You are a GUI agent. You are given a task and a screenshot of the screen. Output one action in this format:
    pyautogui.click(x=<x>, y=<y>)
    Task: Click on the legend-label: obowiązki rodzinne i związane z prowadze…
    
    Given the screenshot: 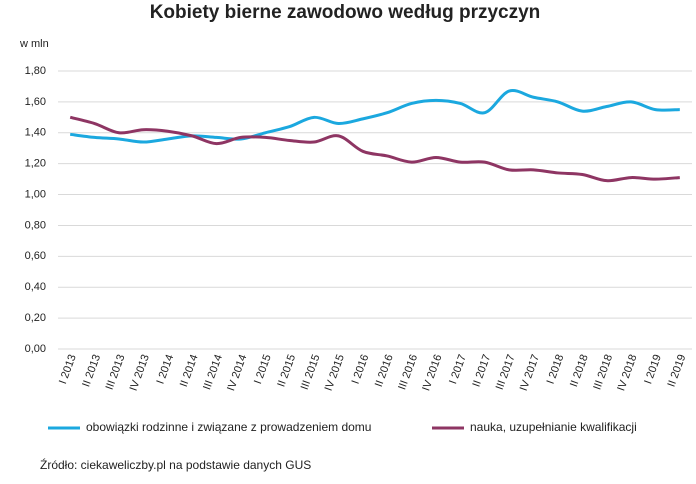 What is the action you would take?
    pyautogui.click(x=228, y=427)
    